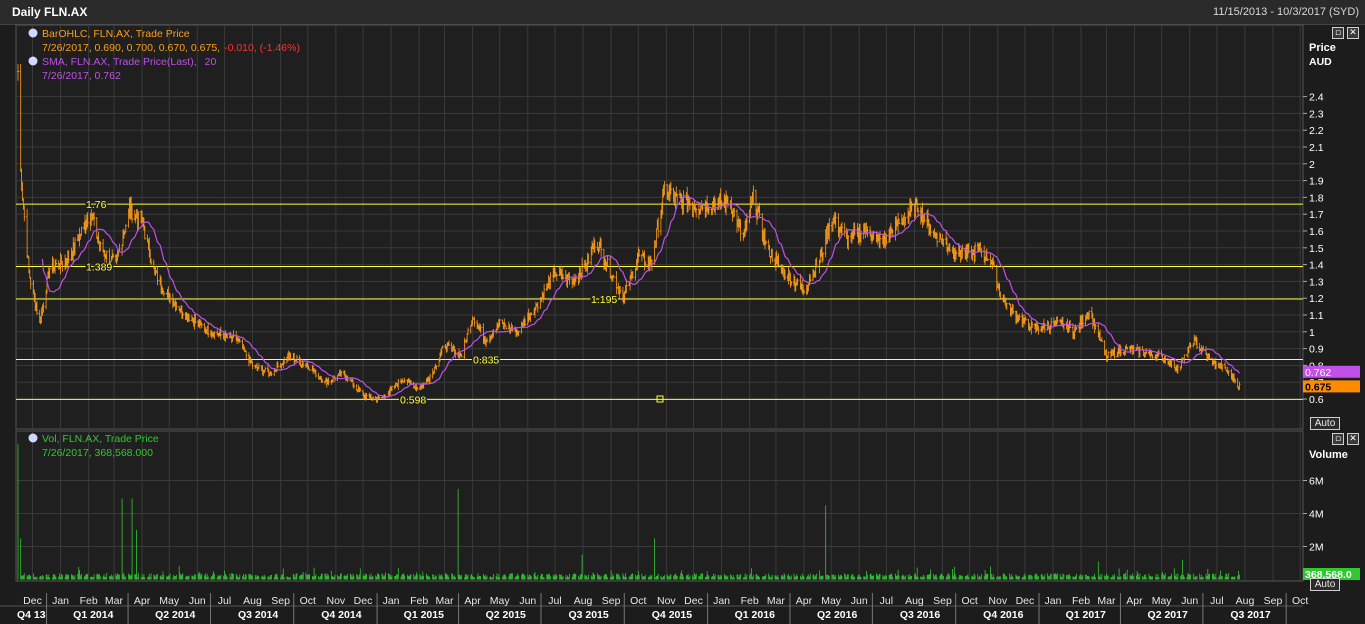  What do you see at coordinates (1328, 455) in the screenshot?
I see `volume-axis-title: Volume` at bounding box center [1328, 455].